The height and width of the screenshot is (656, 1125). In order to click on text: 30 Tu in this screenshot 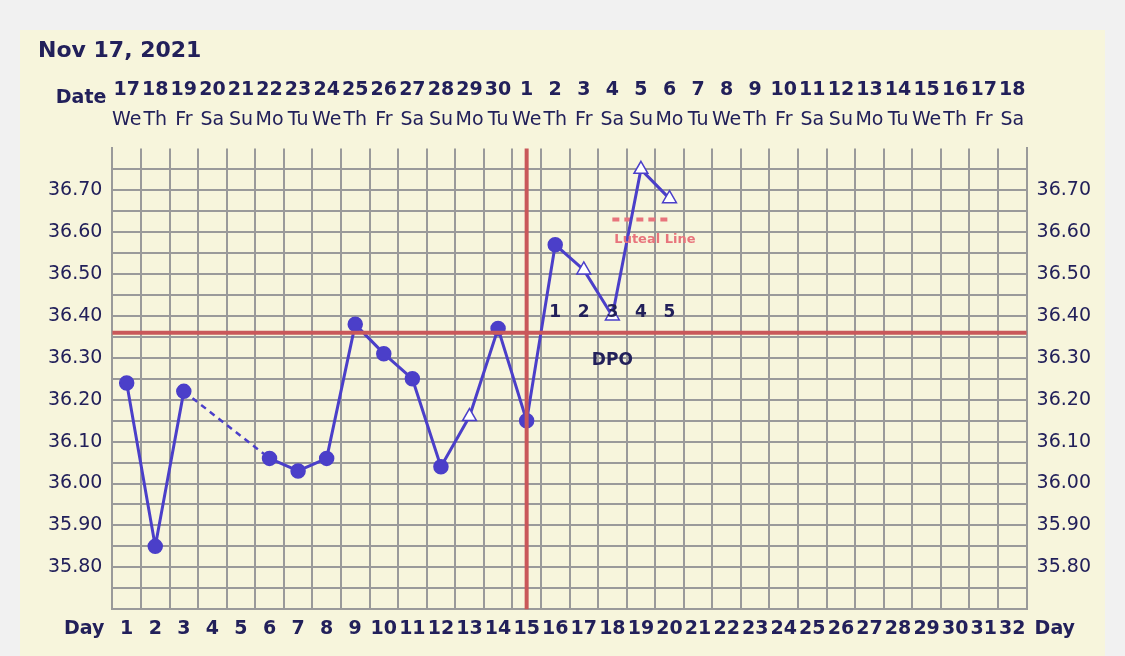, I will do `click(498, 103)`.